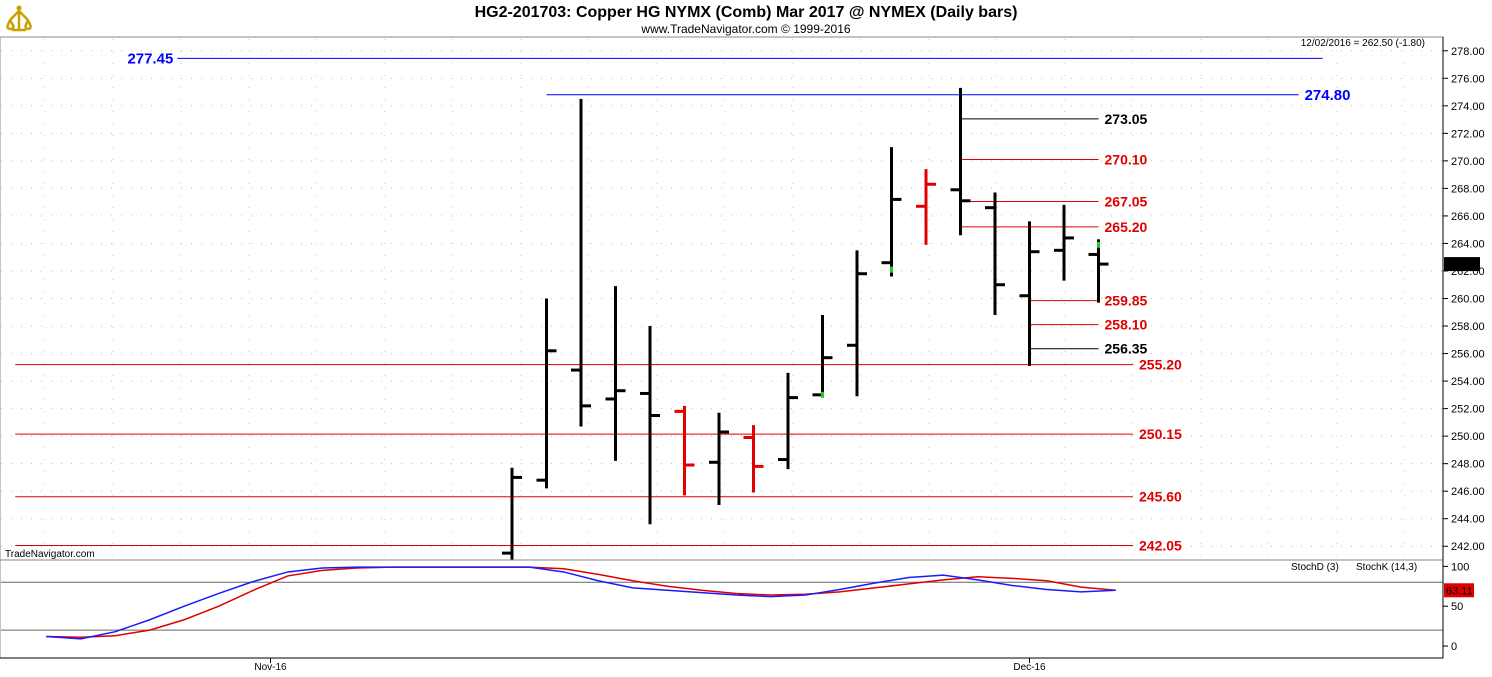  Describe the element at coordinates (1457, 607) in the screenshot. I see `stoch-tick-label: 50` at that location.